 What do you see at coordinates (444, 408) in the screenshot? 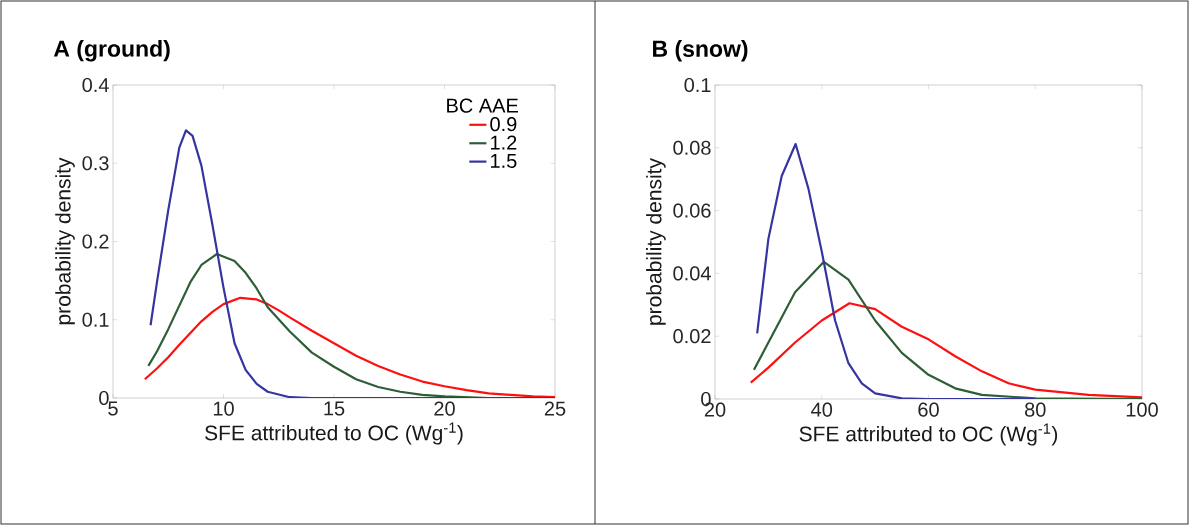
I see `x-tick-label: 20` at bounding box center [444, 408].